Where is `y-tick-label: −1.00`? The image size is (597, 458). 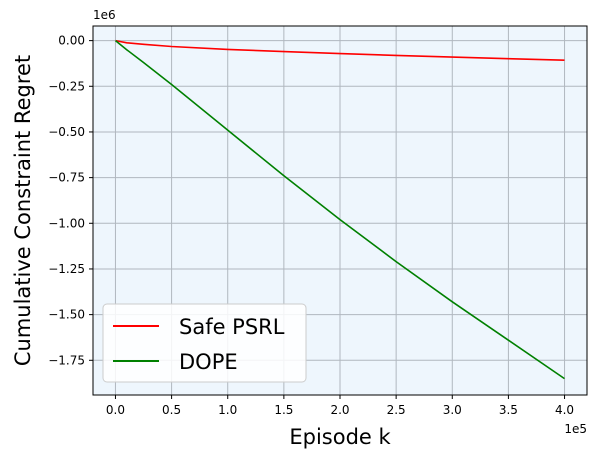 y-tick-label: −1.00 is located at coordinates (66, 223).